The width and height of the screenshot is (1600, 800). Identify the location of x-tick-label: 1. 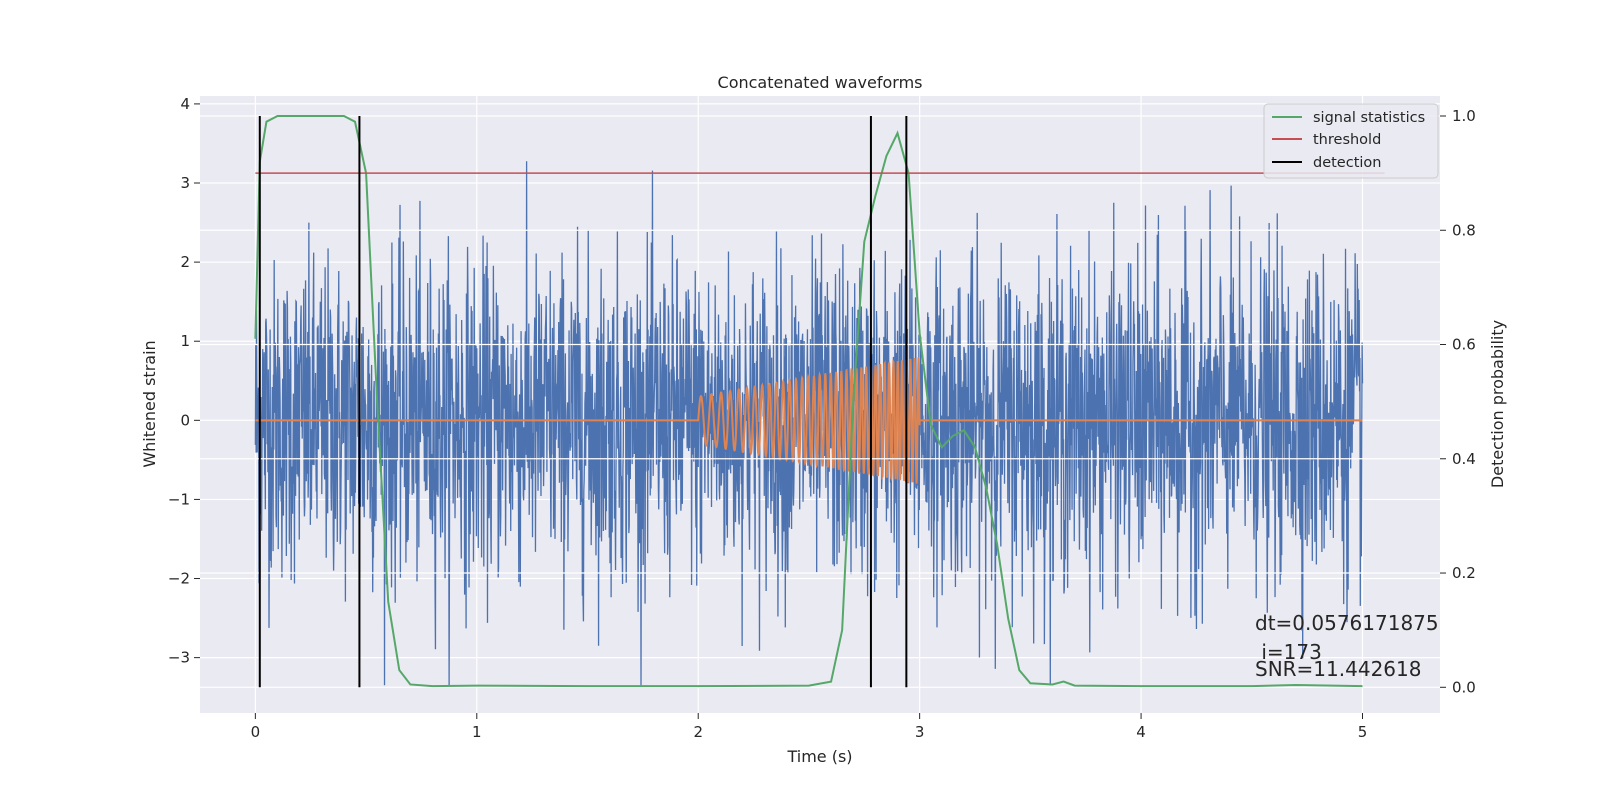
(477, 732).